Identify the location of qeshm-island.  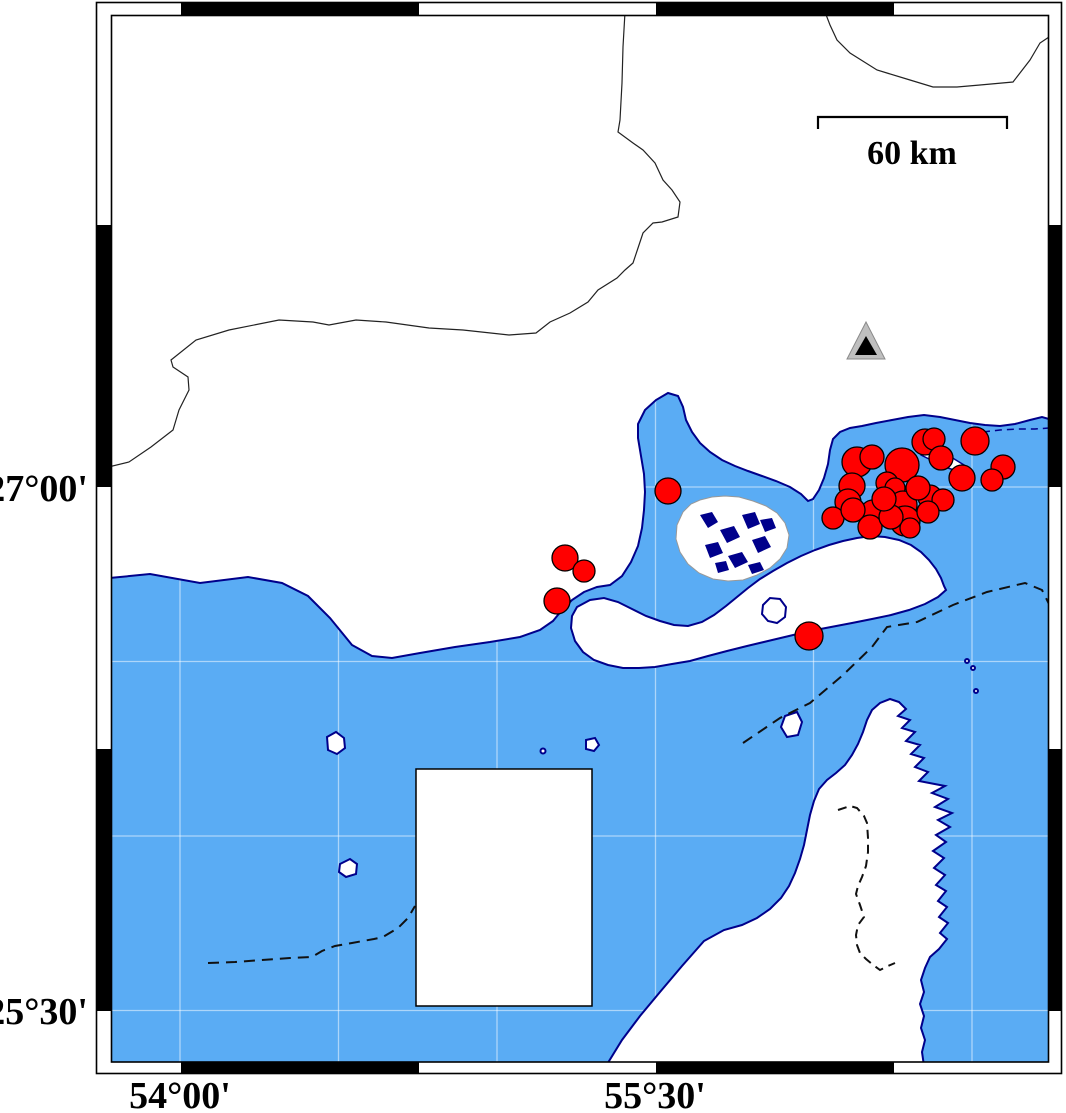
(758, 601).